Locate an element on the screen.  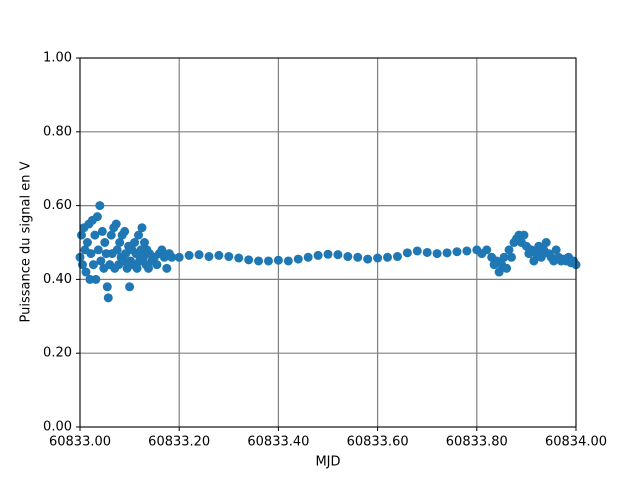
y-tick-label: 0.40 is located at coordinates (57, 279).